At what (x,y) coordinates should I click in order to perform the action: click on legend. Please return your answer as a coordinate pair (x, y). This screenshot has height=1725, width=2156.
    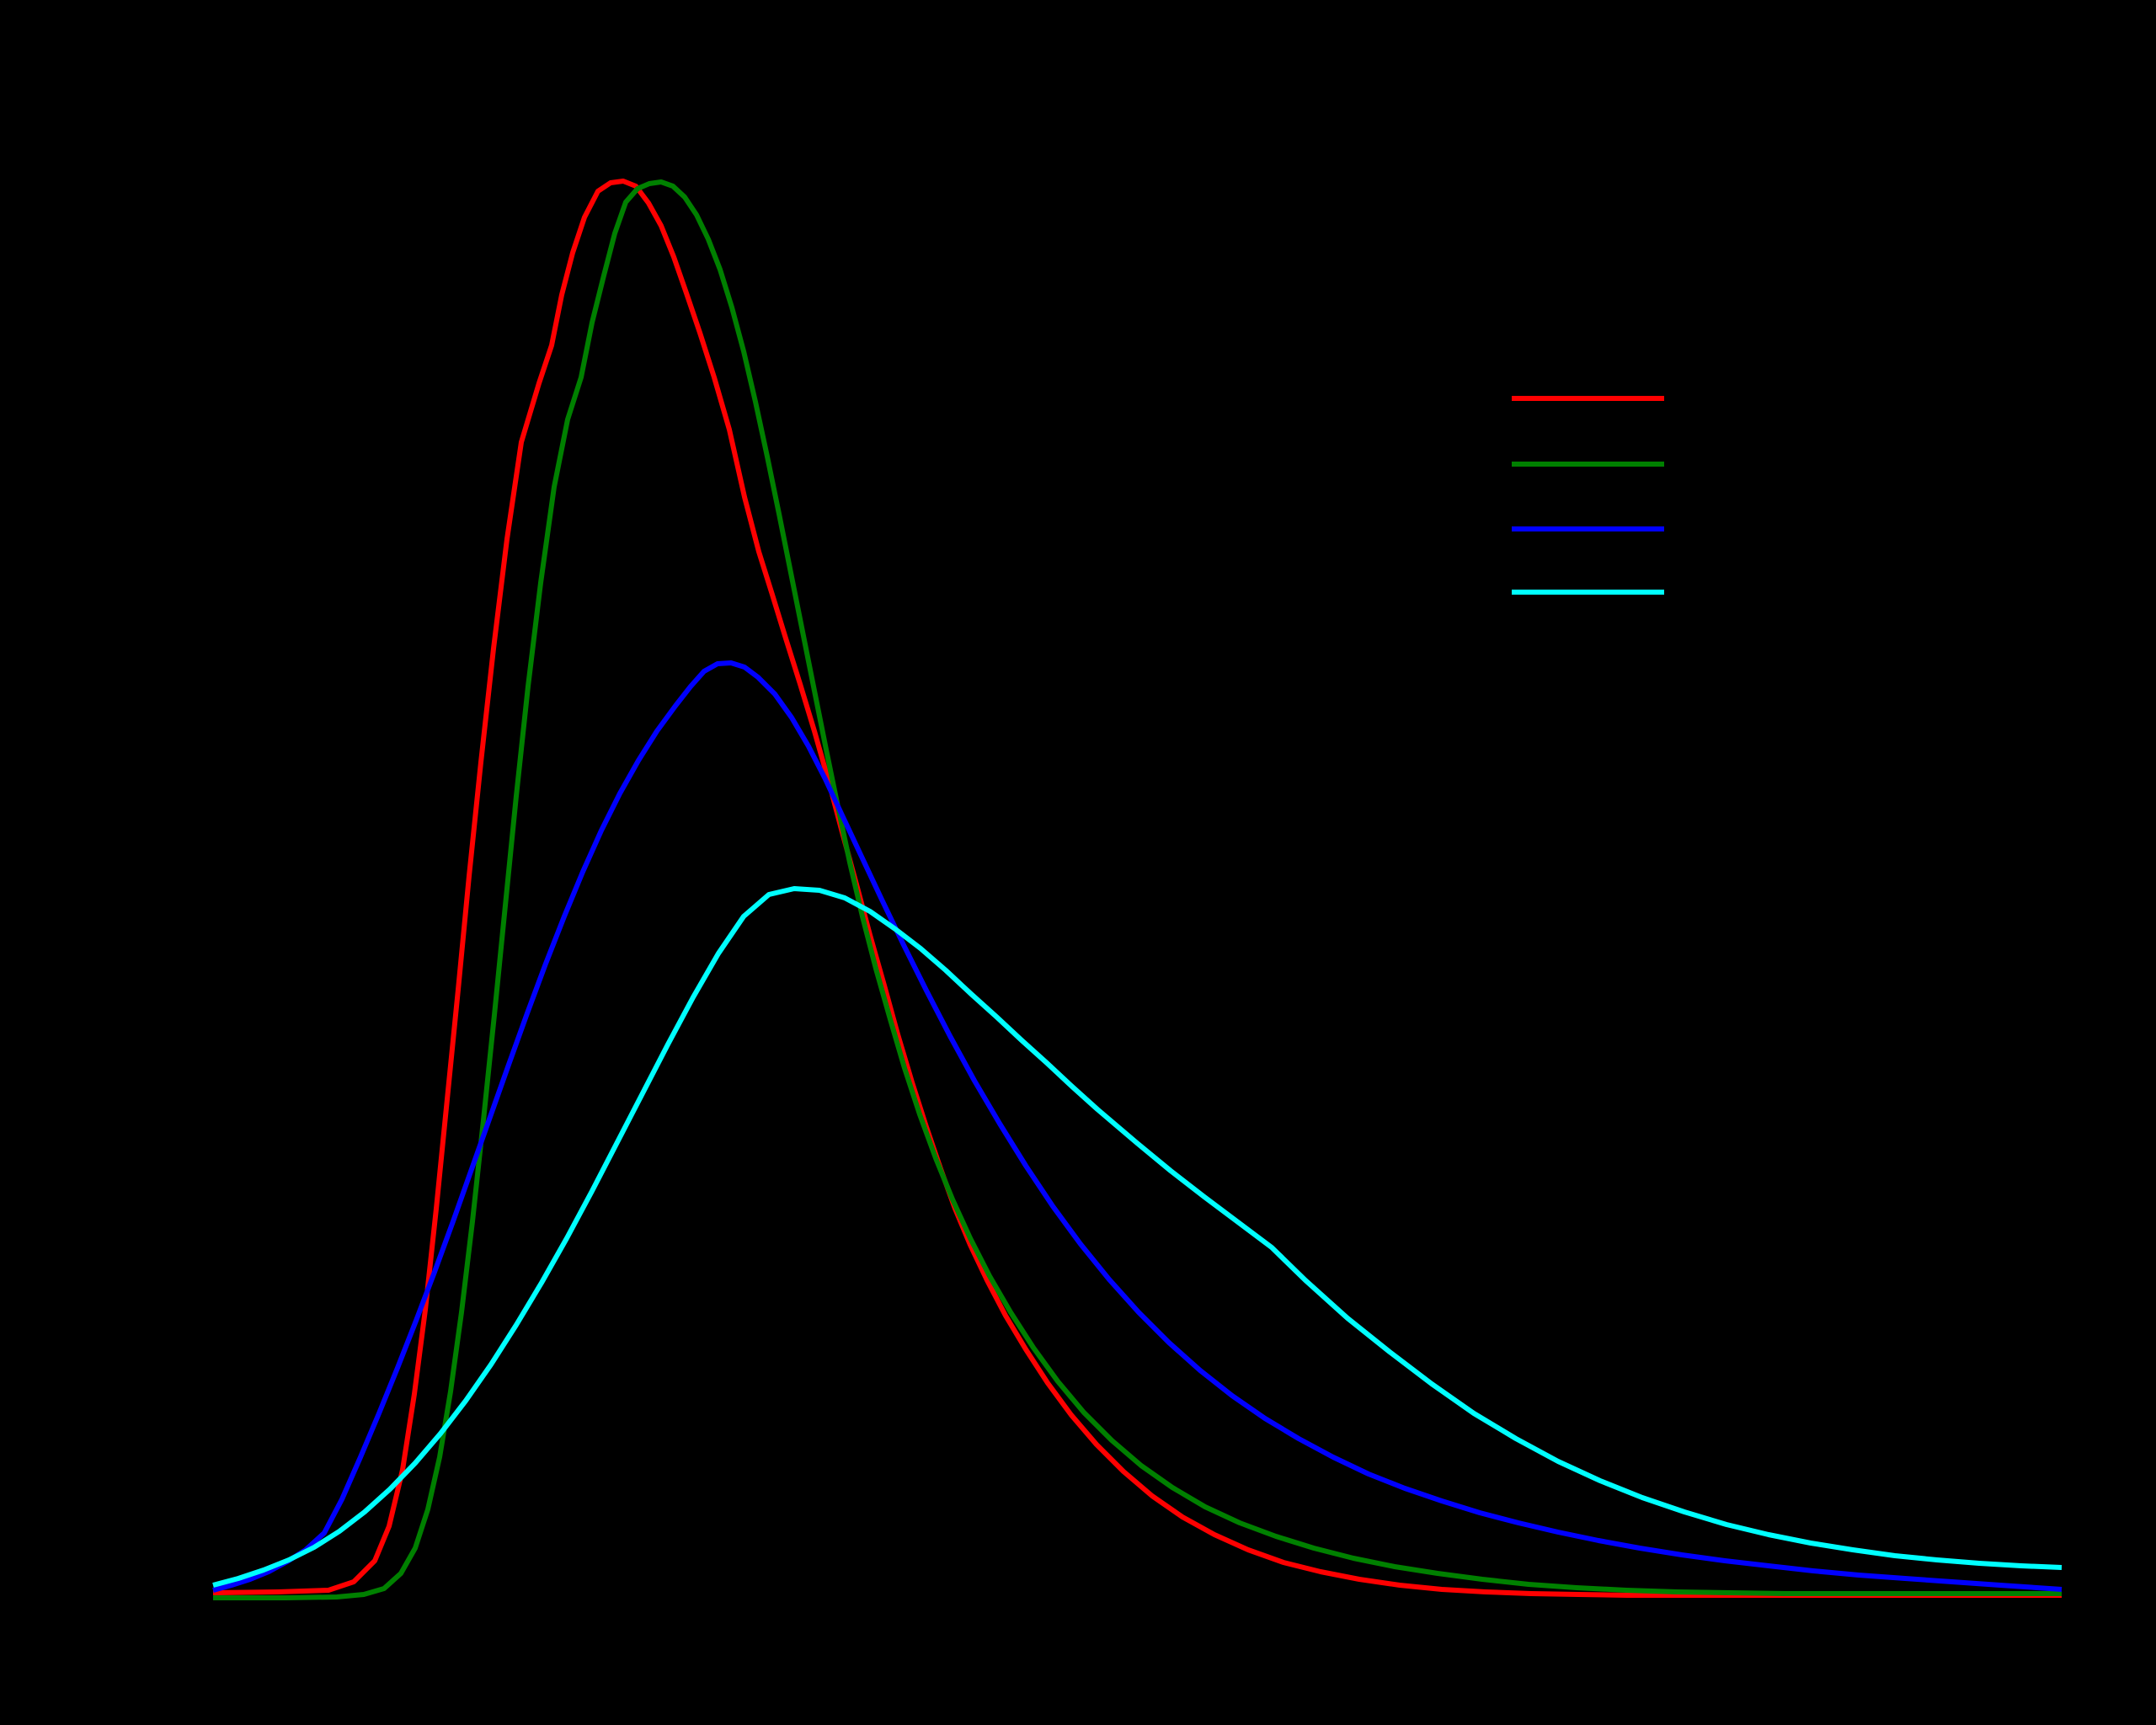
    Looking at the image, I should click on (1588, 495).